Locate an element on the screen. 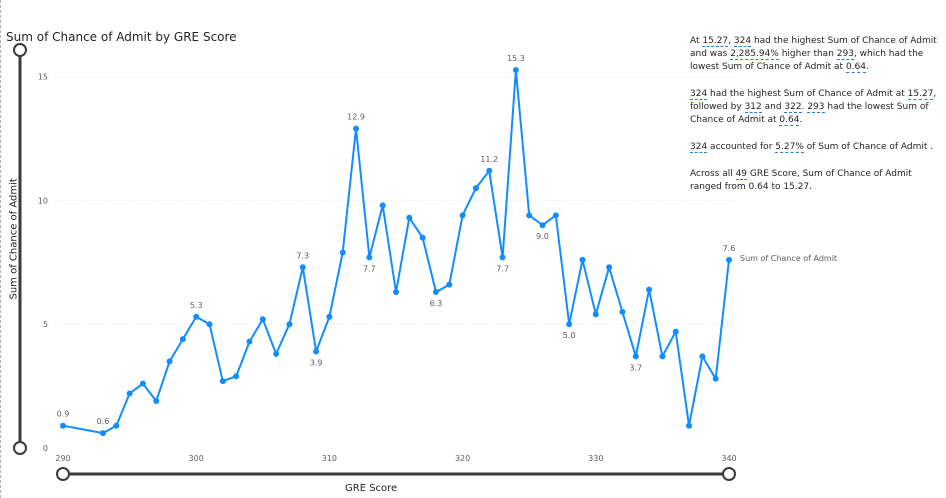 This screenshot has width=946, height=498. data-label: 0.9 is located at coordinates (63, 414).